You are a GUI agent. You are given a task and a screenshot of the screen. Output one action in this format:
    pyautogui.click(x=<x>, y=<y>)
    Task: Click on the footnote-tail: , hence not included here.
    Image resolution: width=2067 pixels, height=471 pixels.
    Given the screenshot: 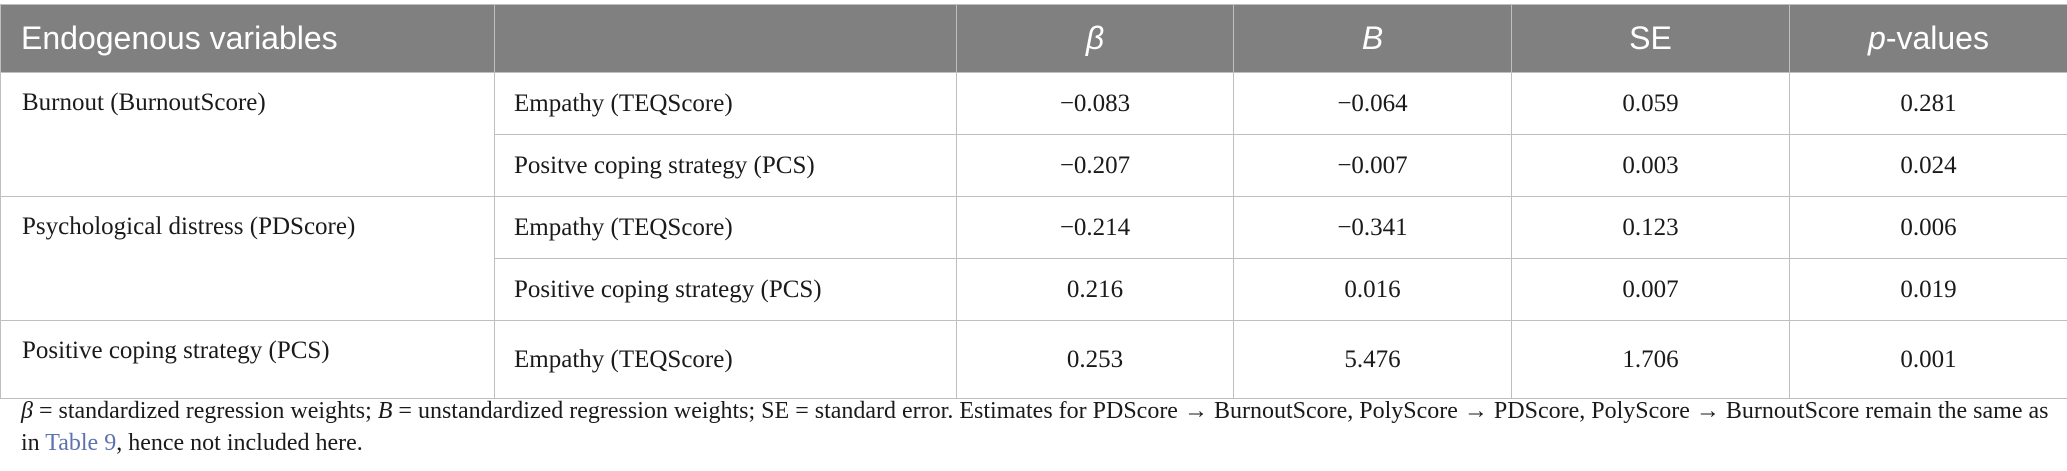 What is the action you would take?
    pyautogui.click(x=239, y=443)
    